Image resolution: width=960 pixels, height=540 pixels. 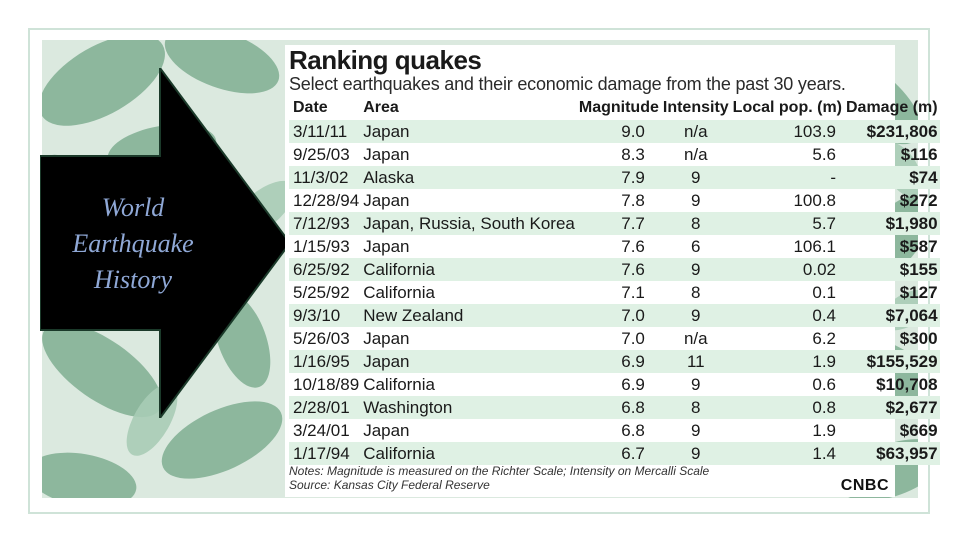 I want to click on cell-magnitude: 7.9, so click(x=618, y=177).